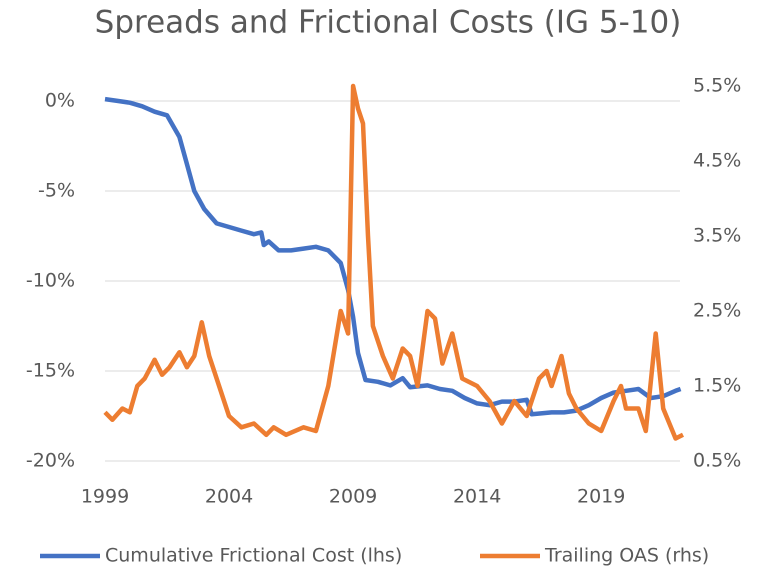 The image size is (776, 574). What do you see at coordinates (60, 100) in the screenshot?
I see `y-tick-label: 0%` at bounding box center [60, 100].